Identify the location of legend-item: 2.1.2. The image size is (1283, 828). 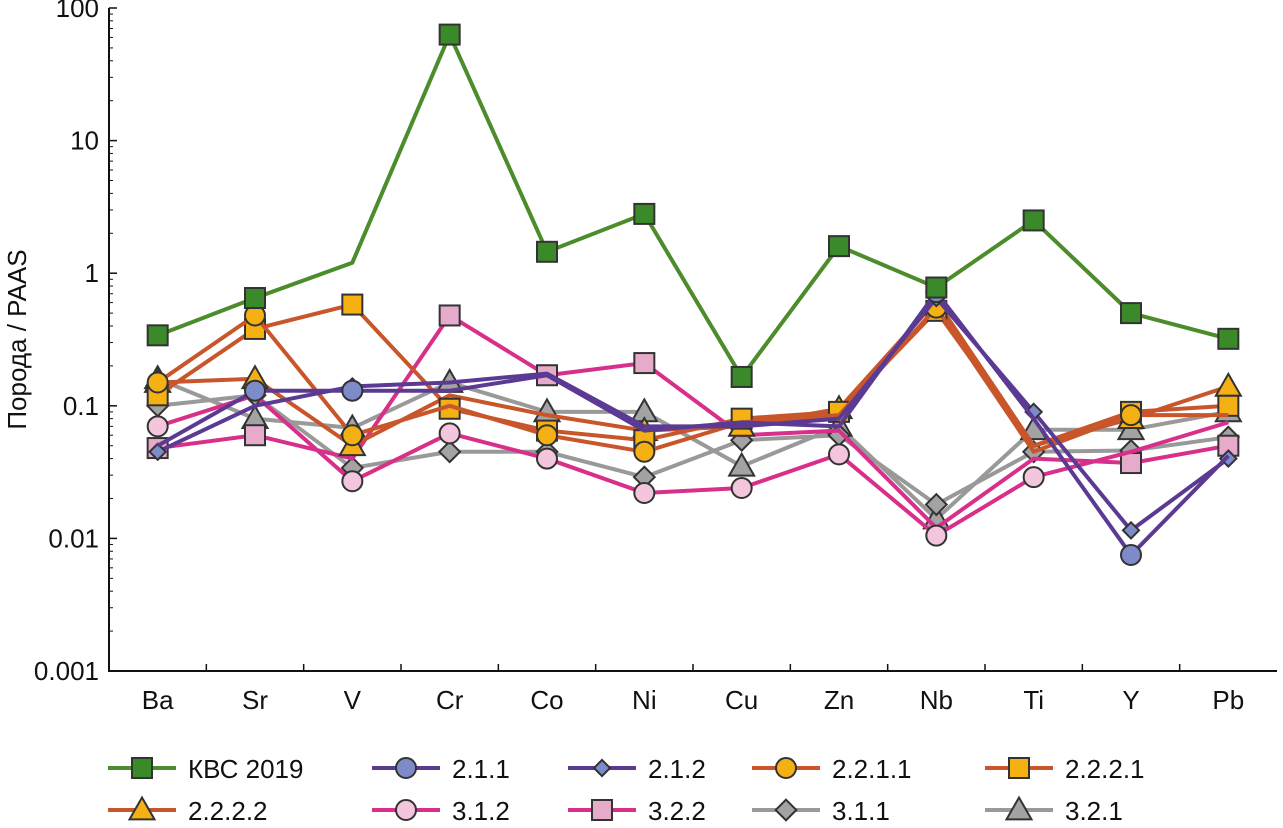
(637, 769).